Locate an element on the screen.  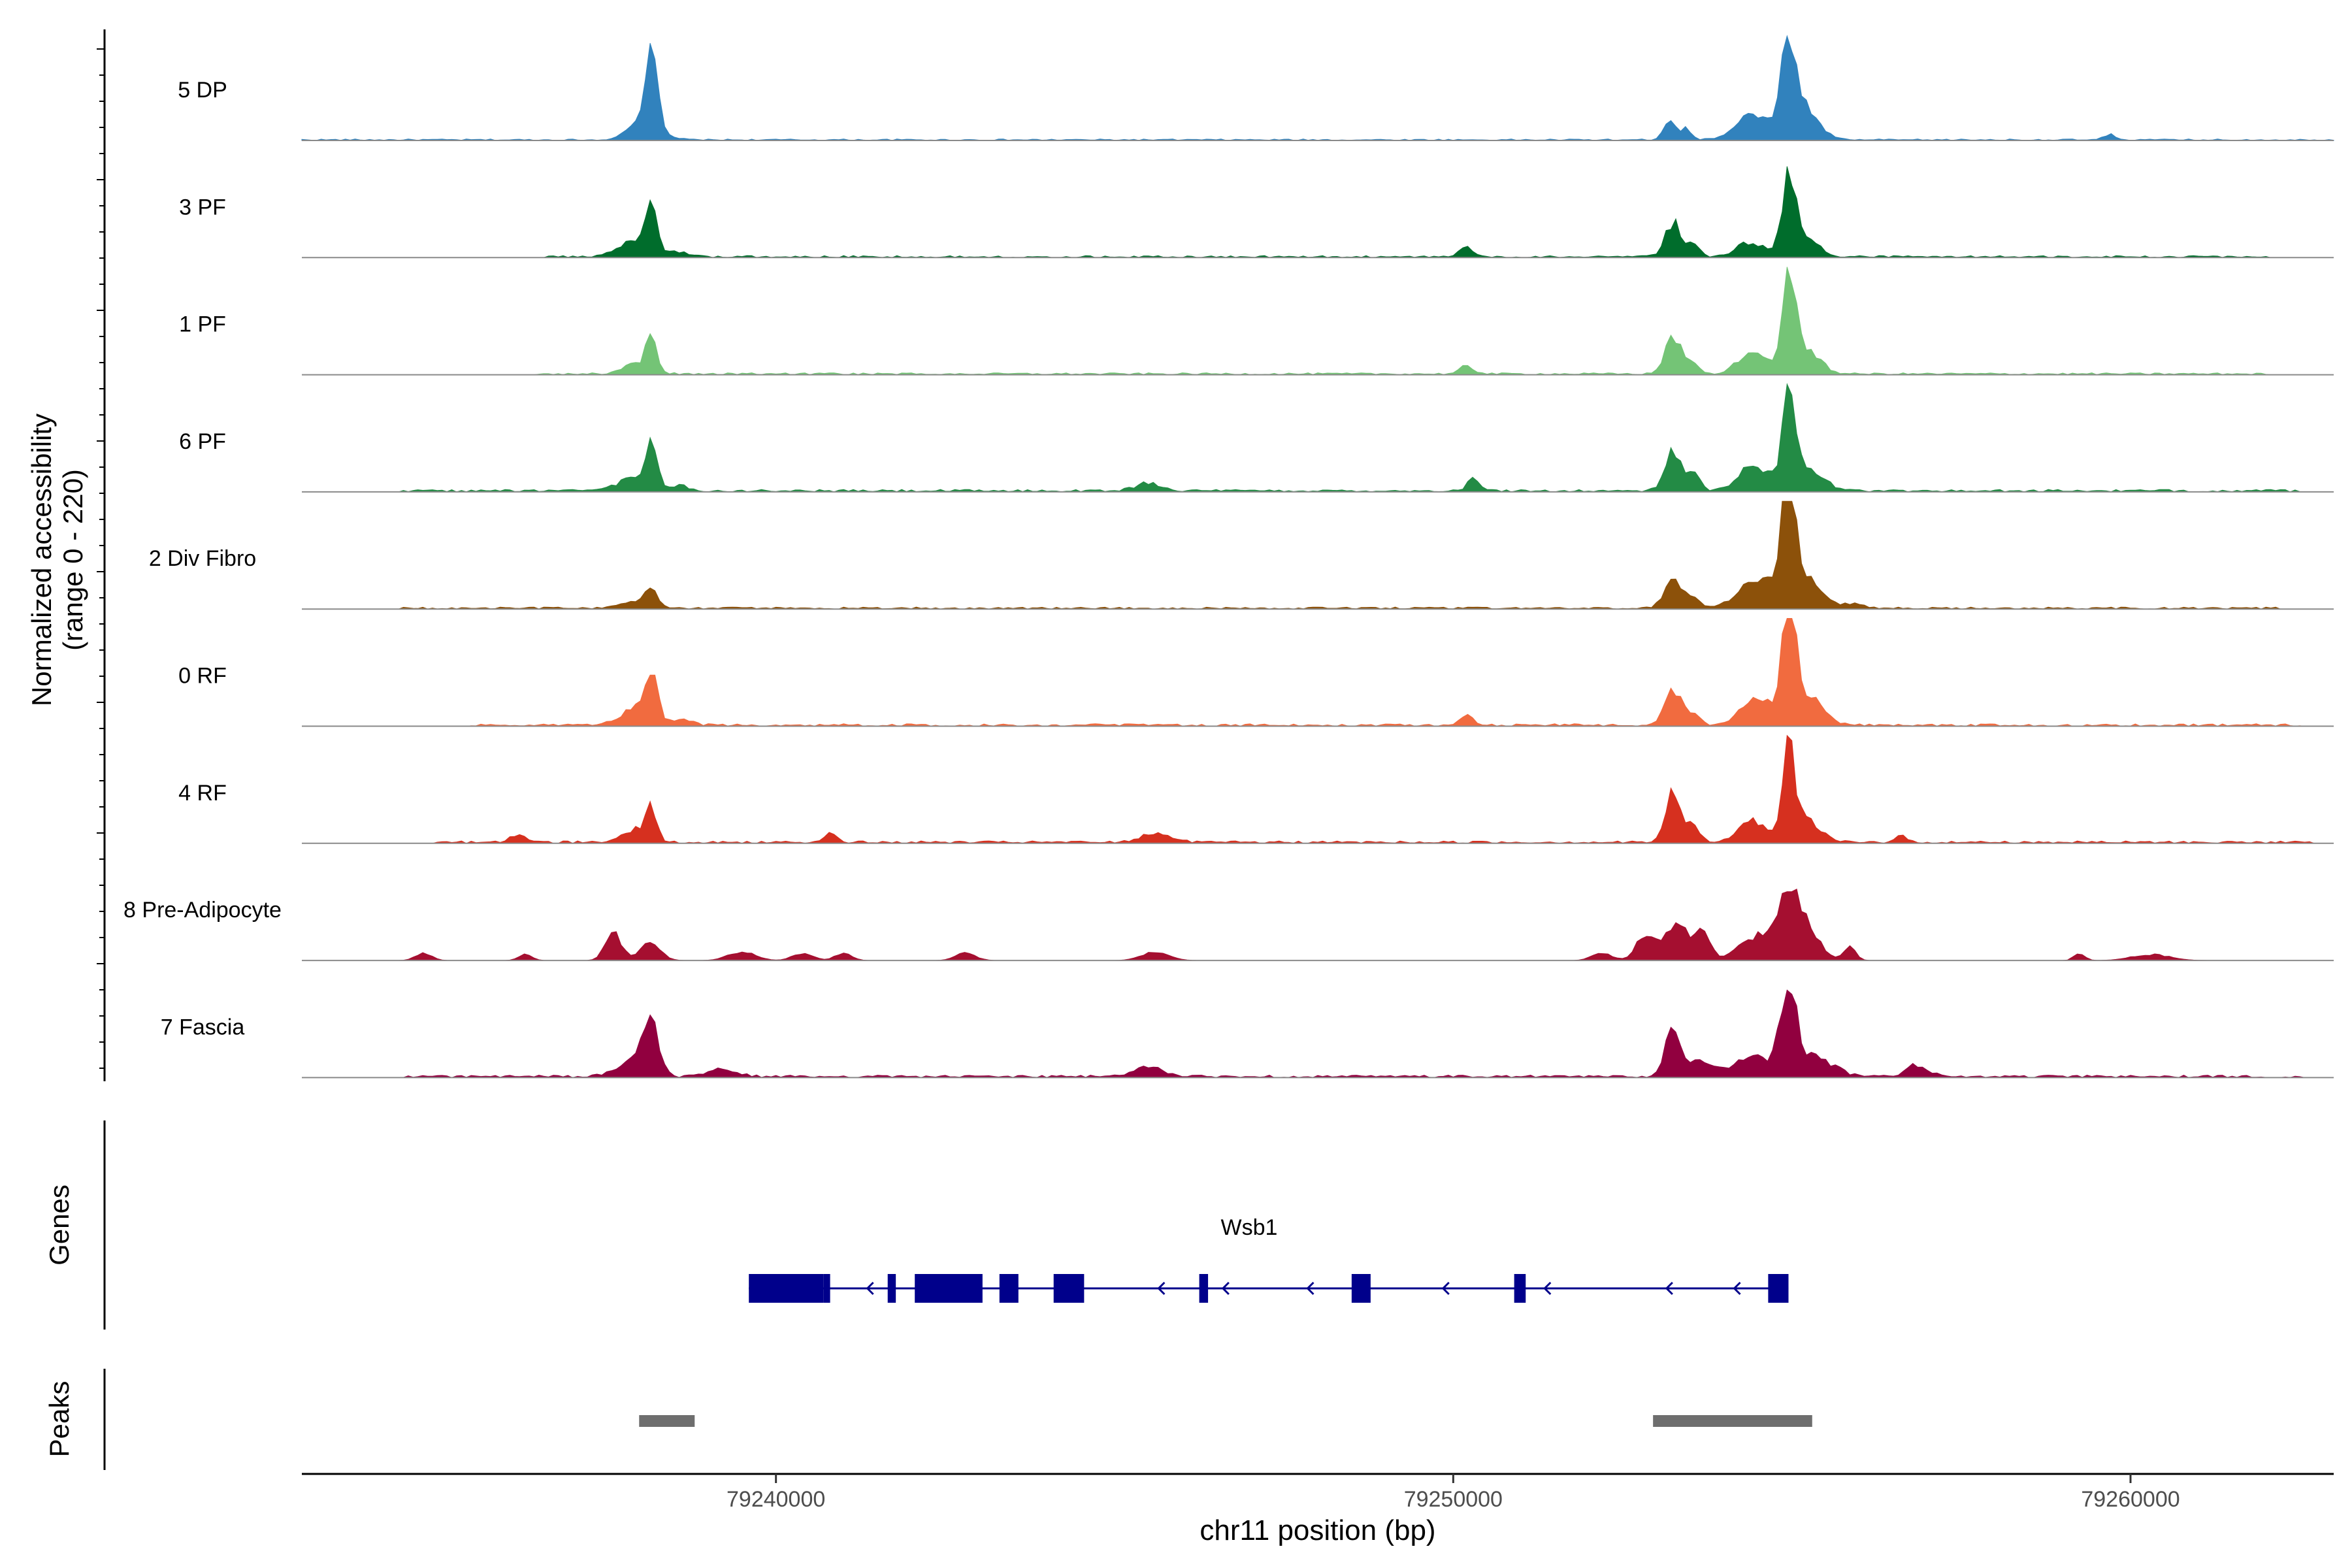
x-axis-title: chr11 position (bp) is located at coordinates (1317, 1530).